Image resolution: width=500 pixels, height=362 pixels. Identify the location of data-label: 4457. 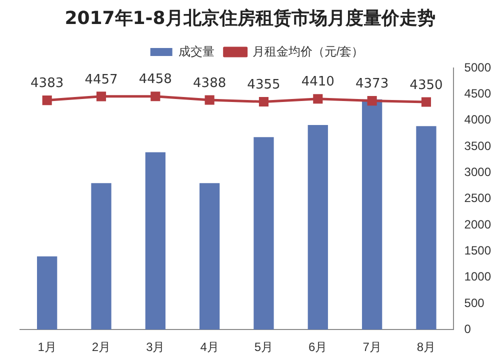
(101, 80).